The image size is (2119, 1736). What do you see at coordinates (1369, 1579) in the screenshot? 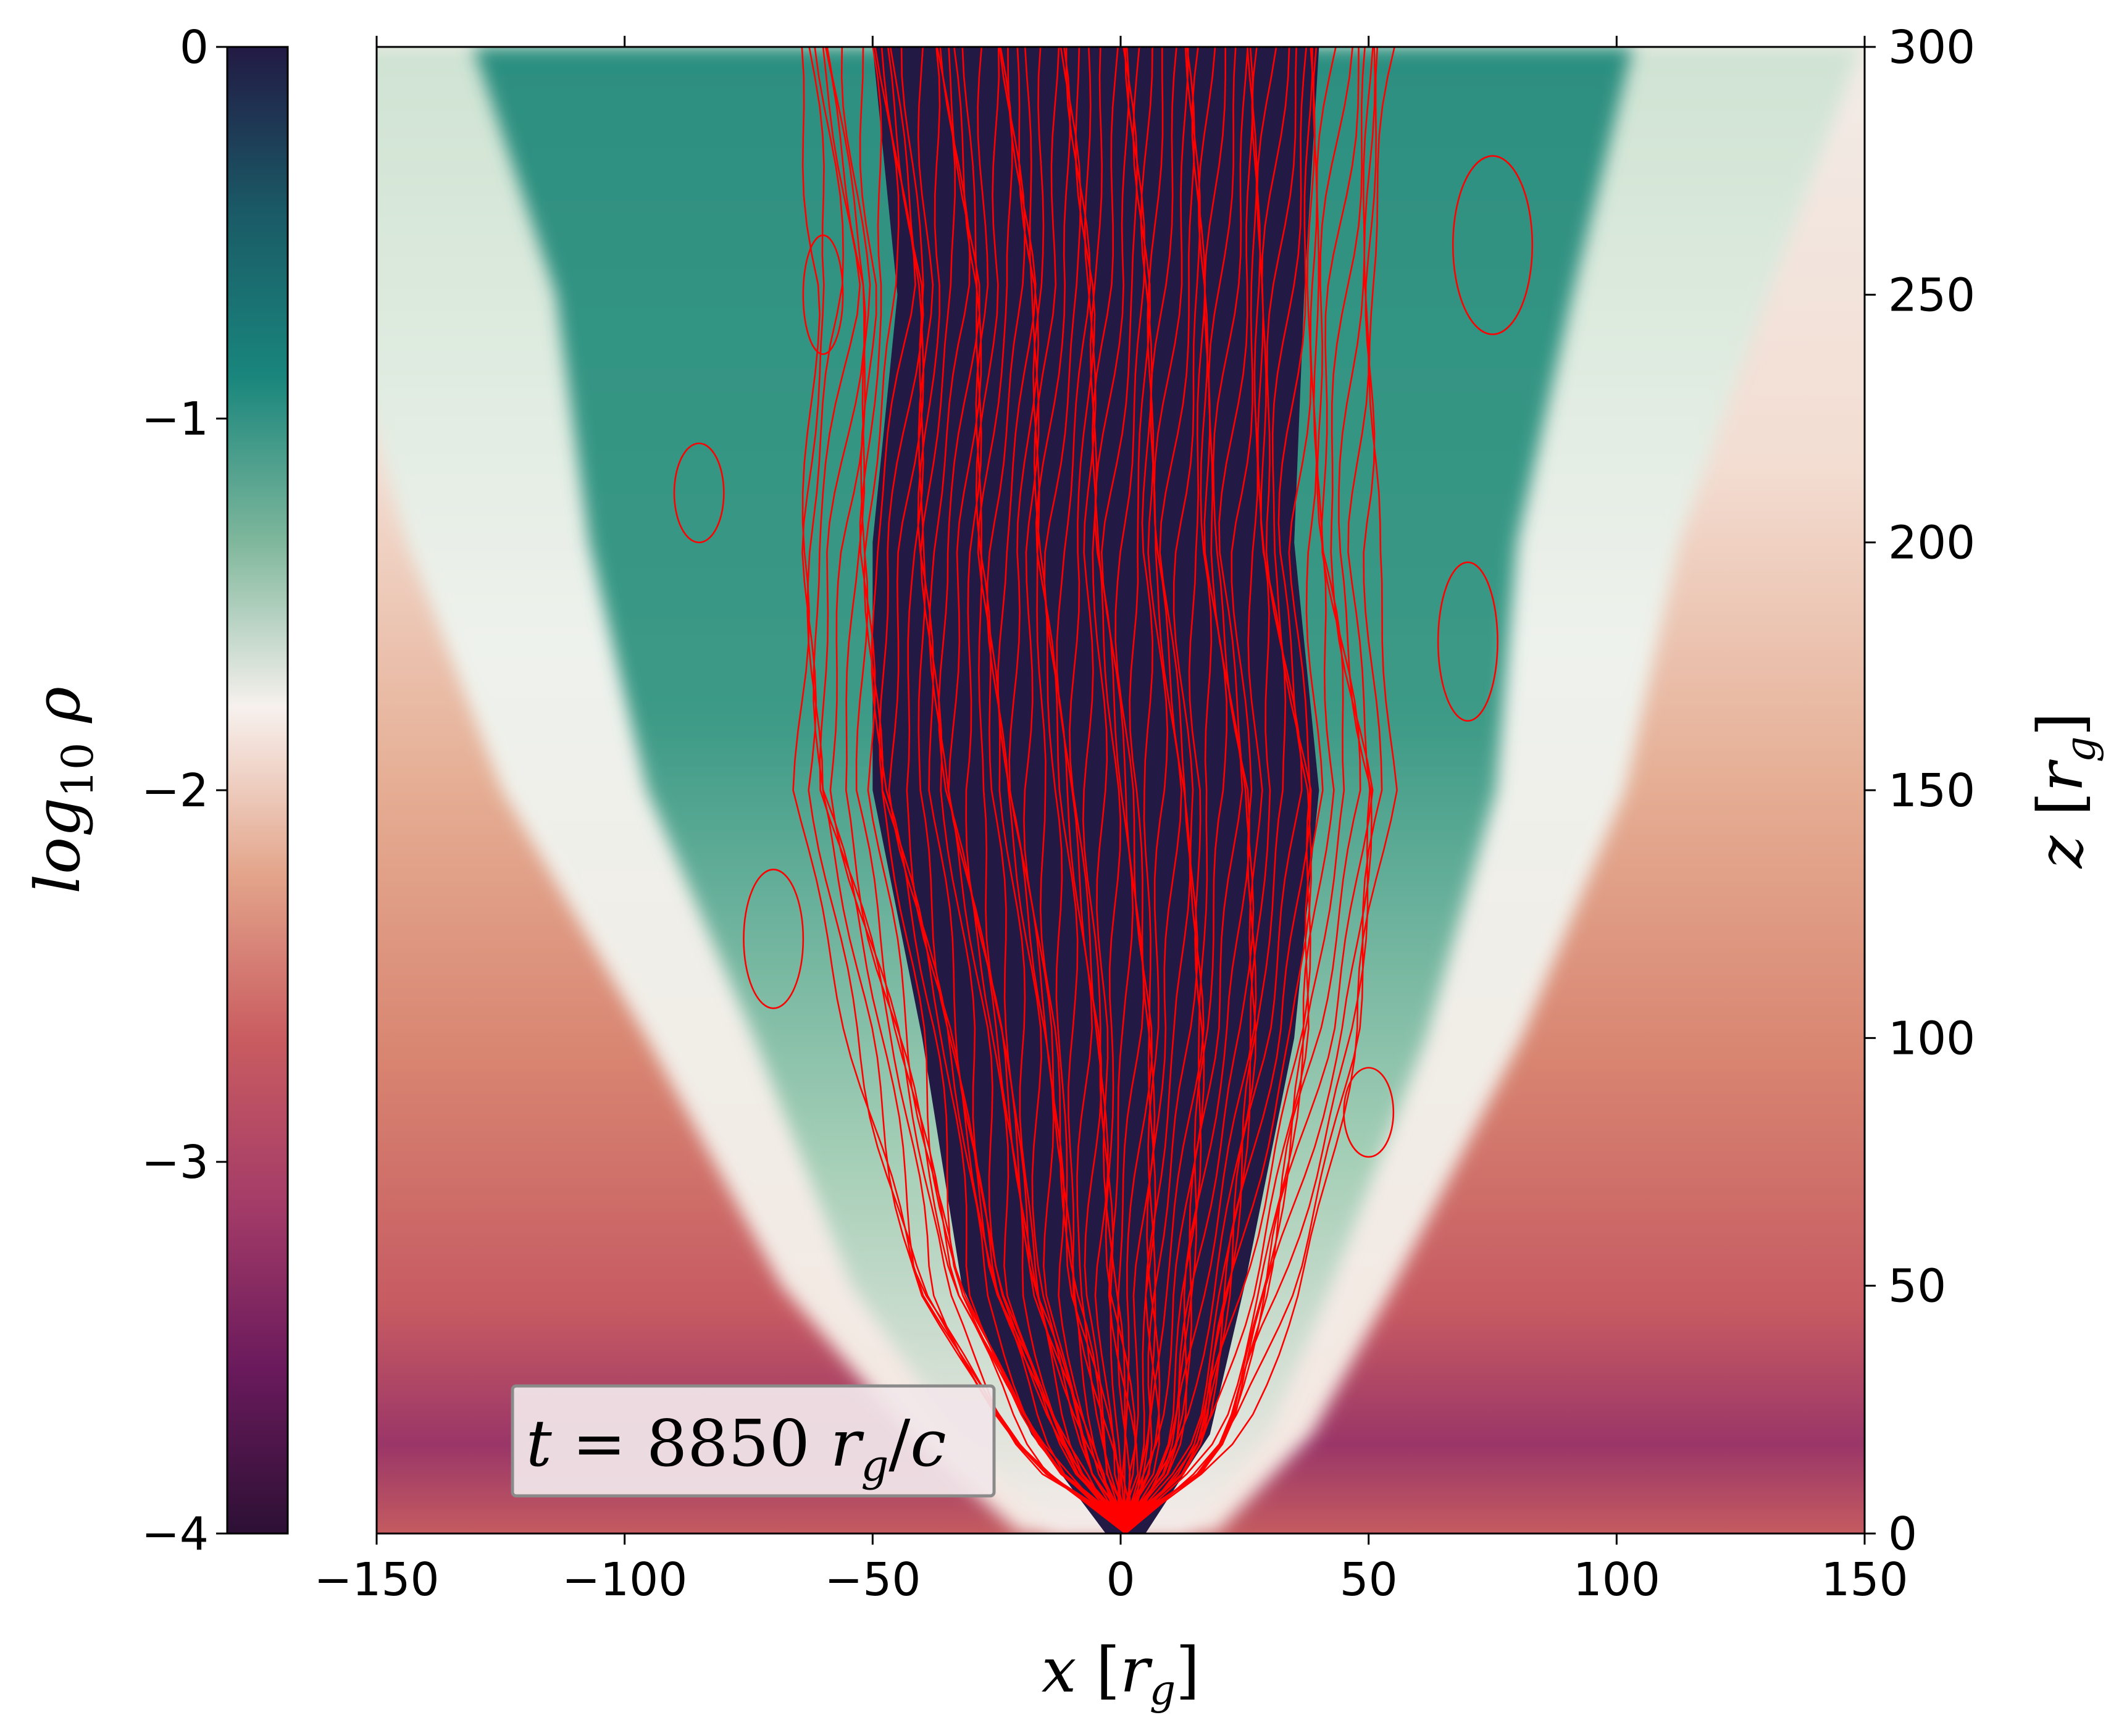
I see `x-tick-label: 50` at bounding box center [1369, 1579].